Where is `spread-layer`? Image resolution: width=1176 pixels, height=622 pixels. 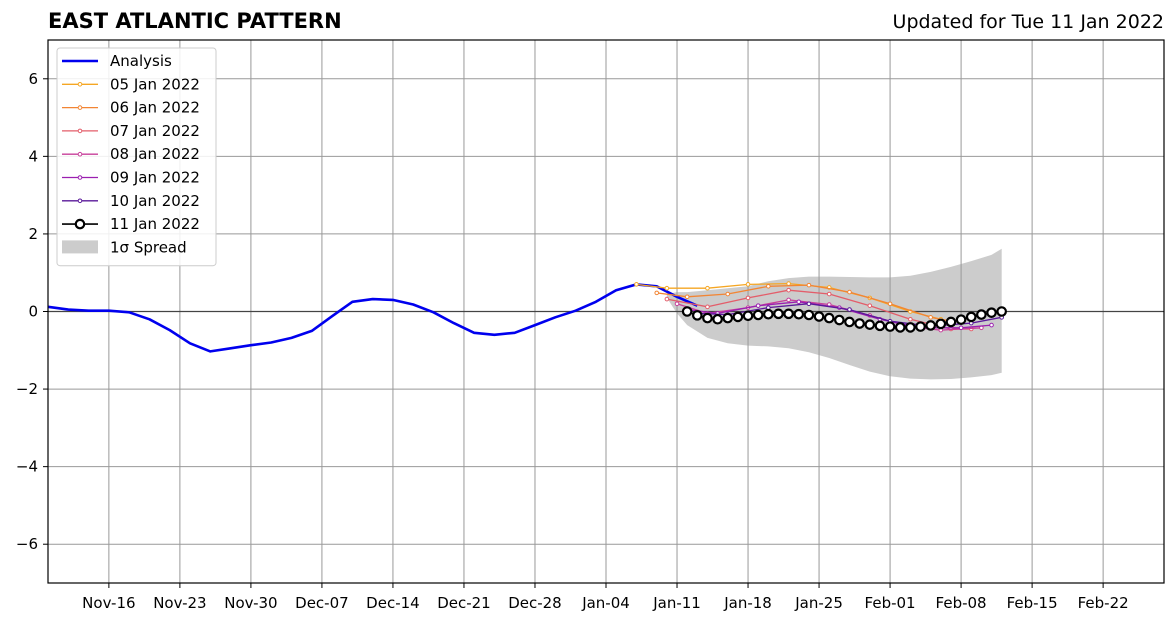
spread-layer is located at coordinates (834, 314).